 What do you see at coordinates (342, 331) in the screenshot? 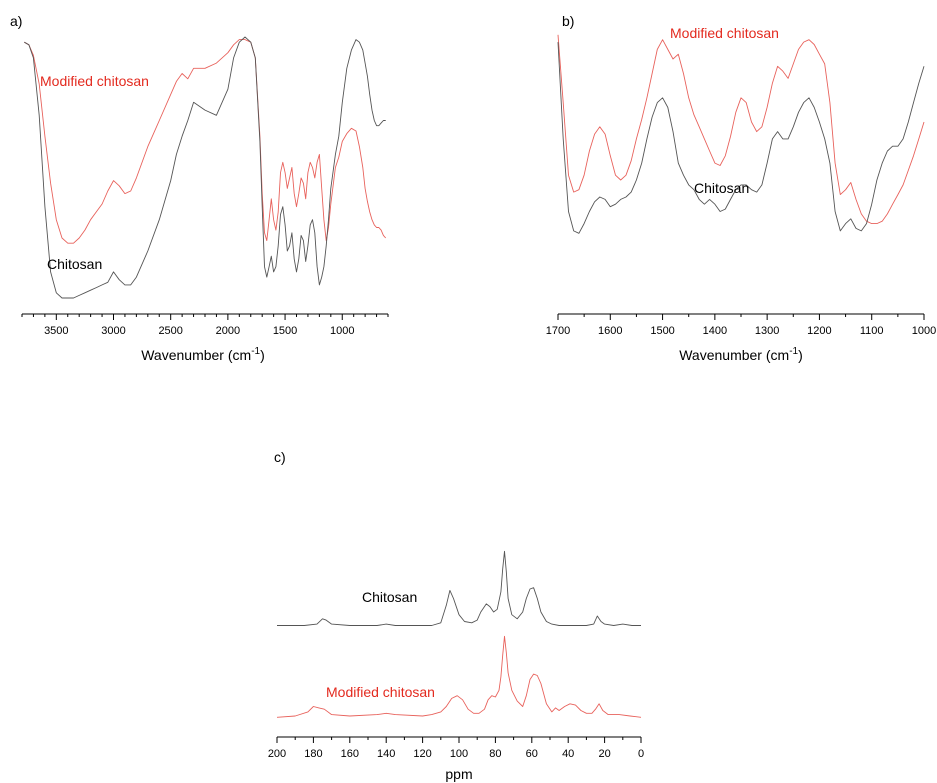
I see `panel-a-tick-label: 1000` at bounding box center [342, 331].